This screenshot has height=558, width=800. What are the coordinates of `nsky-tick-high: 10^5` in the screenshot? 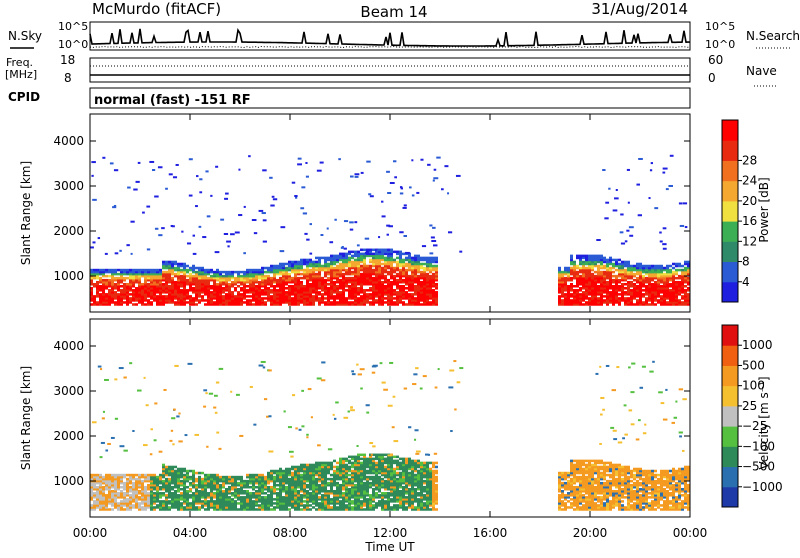 It's located at (73, 26).